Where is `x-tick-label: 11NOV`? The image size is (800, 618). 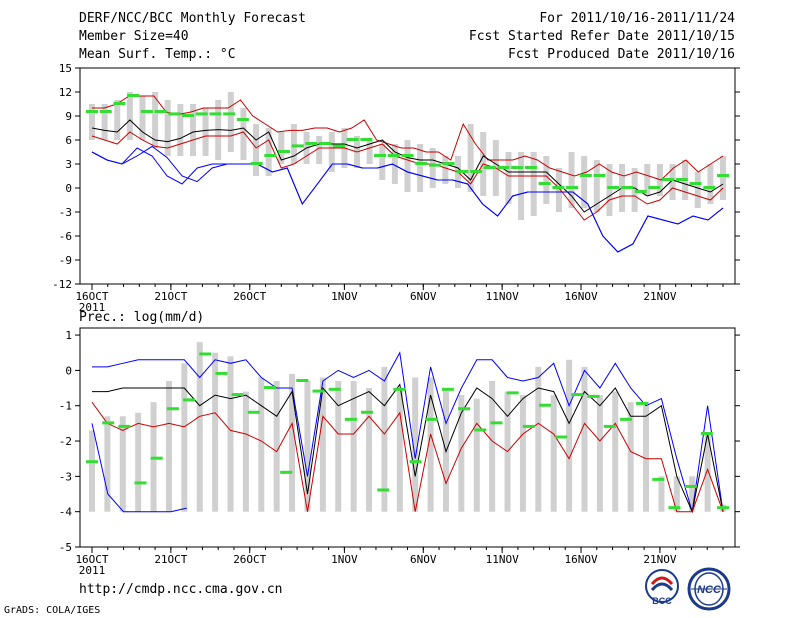
x-tick-label: 11NOV is located at coordinates (502, 296).